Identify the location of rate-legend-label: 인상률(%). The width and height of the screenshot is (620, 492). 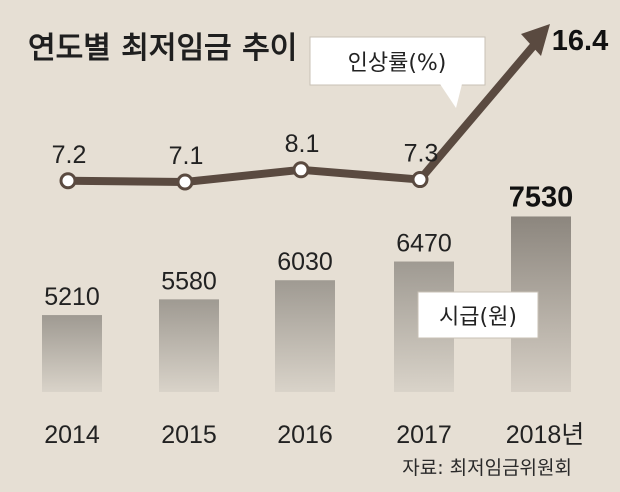
(397, 63).